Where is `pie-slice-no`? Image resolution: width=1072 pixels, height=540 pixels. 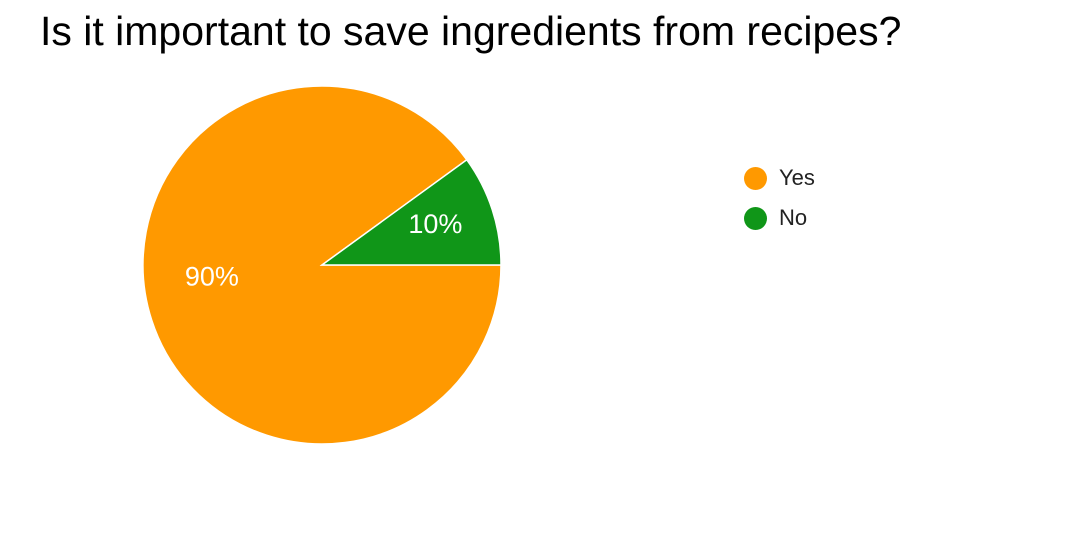 pie-slice-no is located at coordinates (410, 212).